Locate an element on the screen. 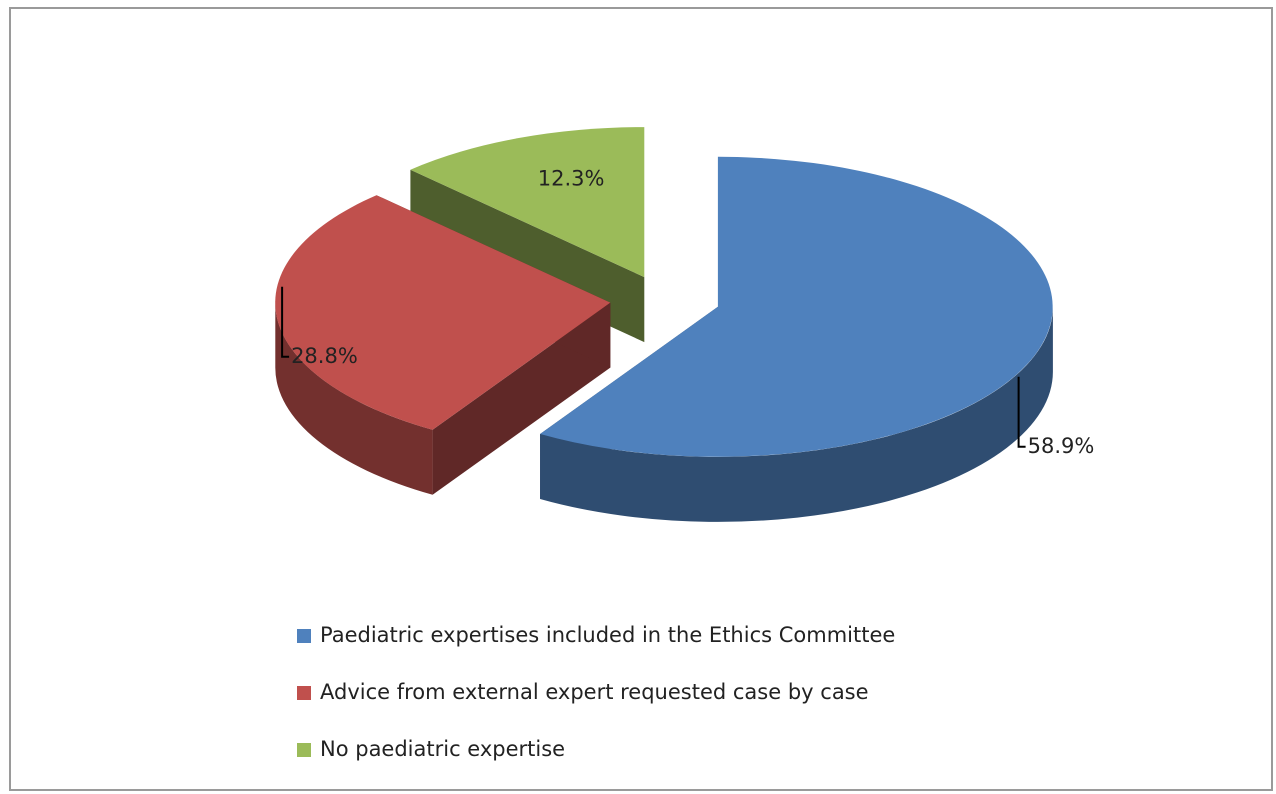 This screenshot has width=1276, height=794. data-label: 28.8% is located at coordinates (324, 356).